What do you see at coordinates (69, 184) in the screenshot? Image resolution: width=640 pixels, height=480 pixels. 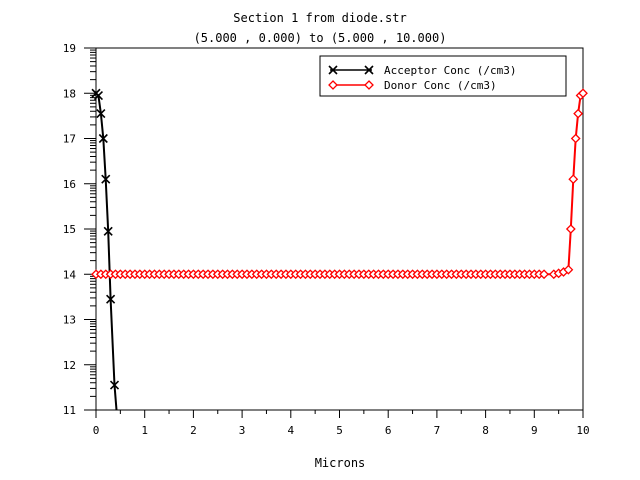 I see `y-tick-label: 16` at bounding box center [69, 184].